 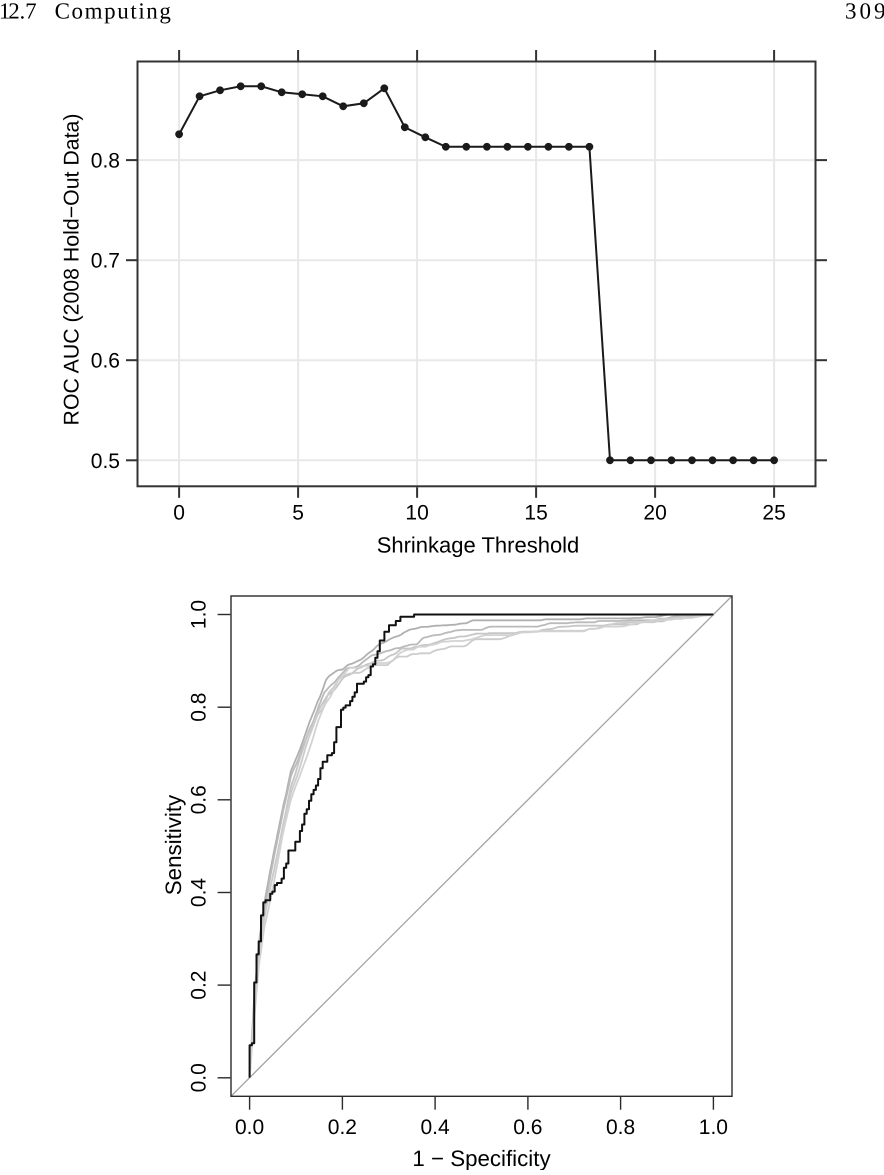 I want to click on svg-text: 2, so click(x=13, y=12).